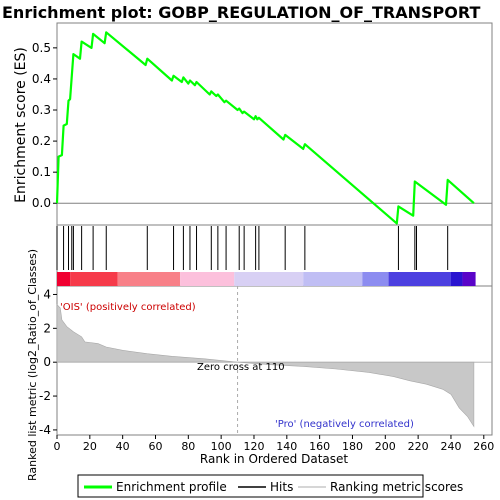 The width and height of the screenshot is (500, 500). What do you see at coordinates (41, 141) in the screenshot?
I see `es-y-tick-label: 0.2` at bounding box center [41, 141].